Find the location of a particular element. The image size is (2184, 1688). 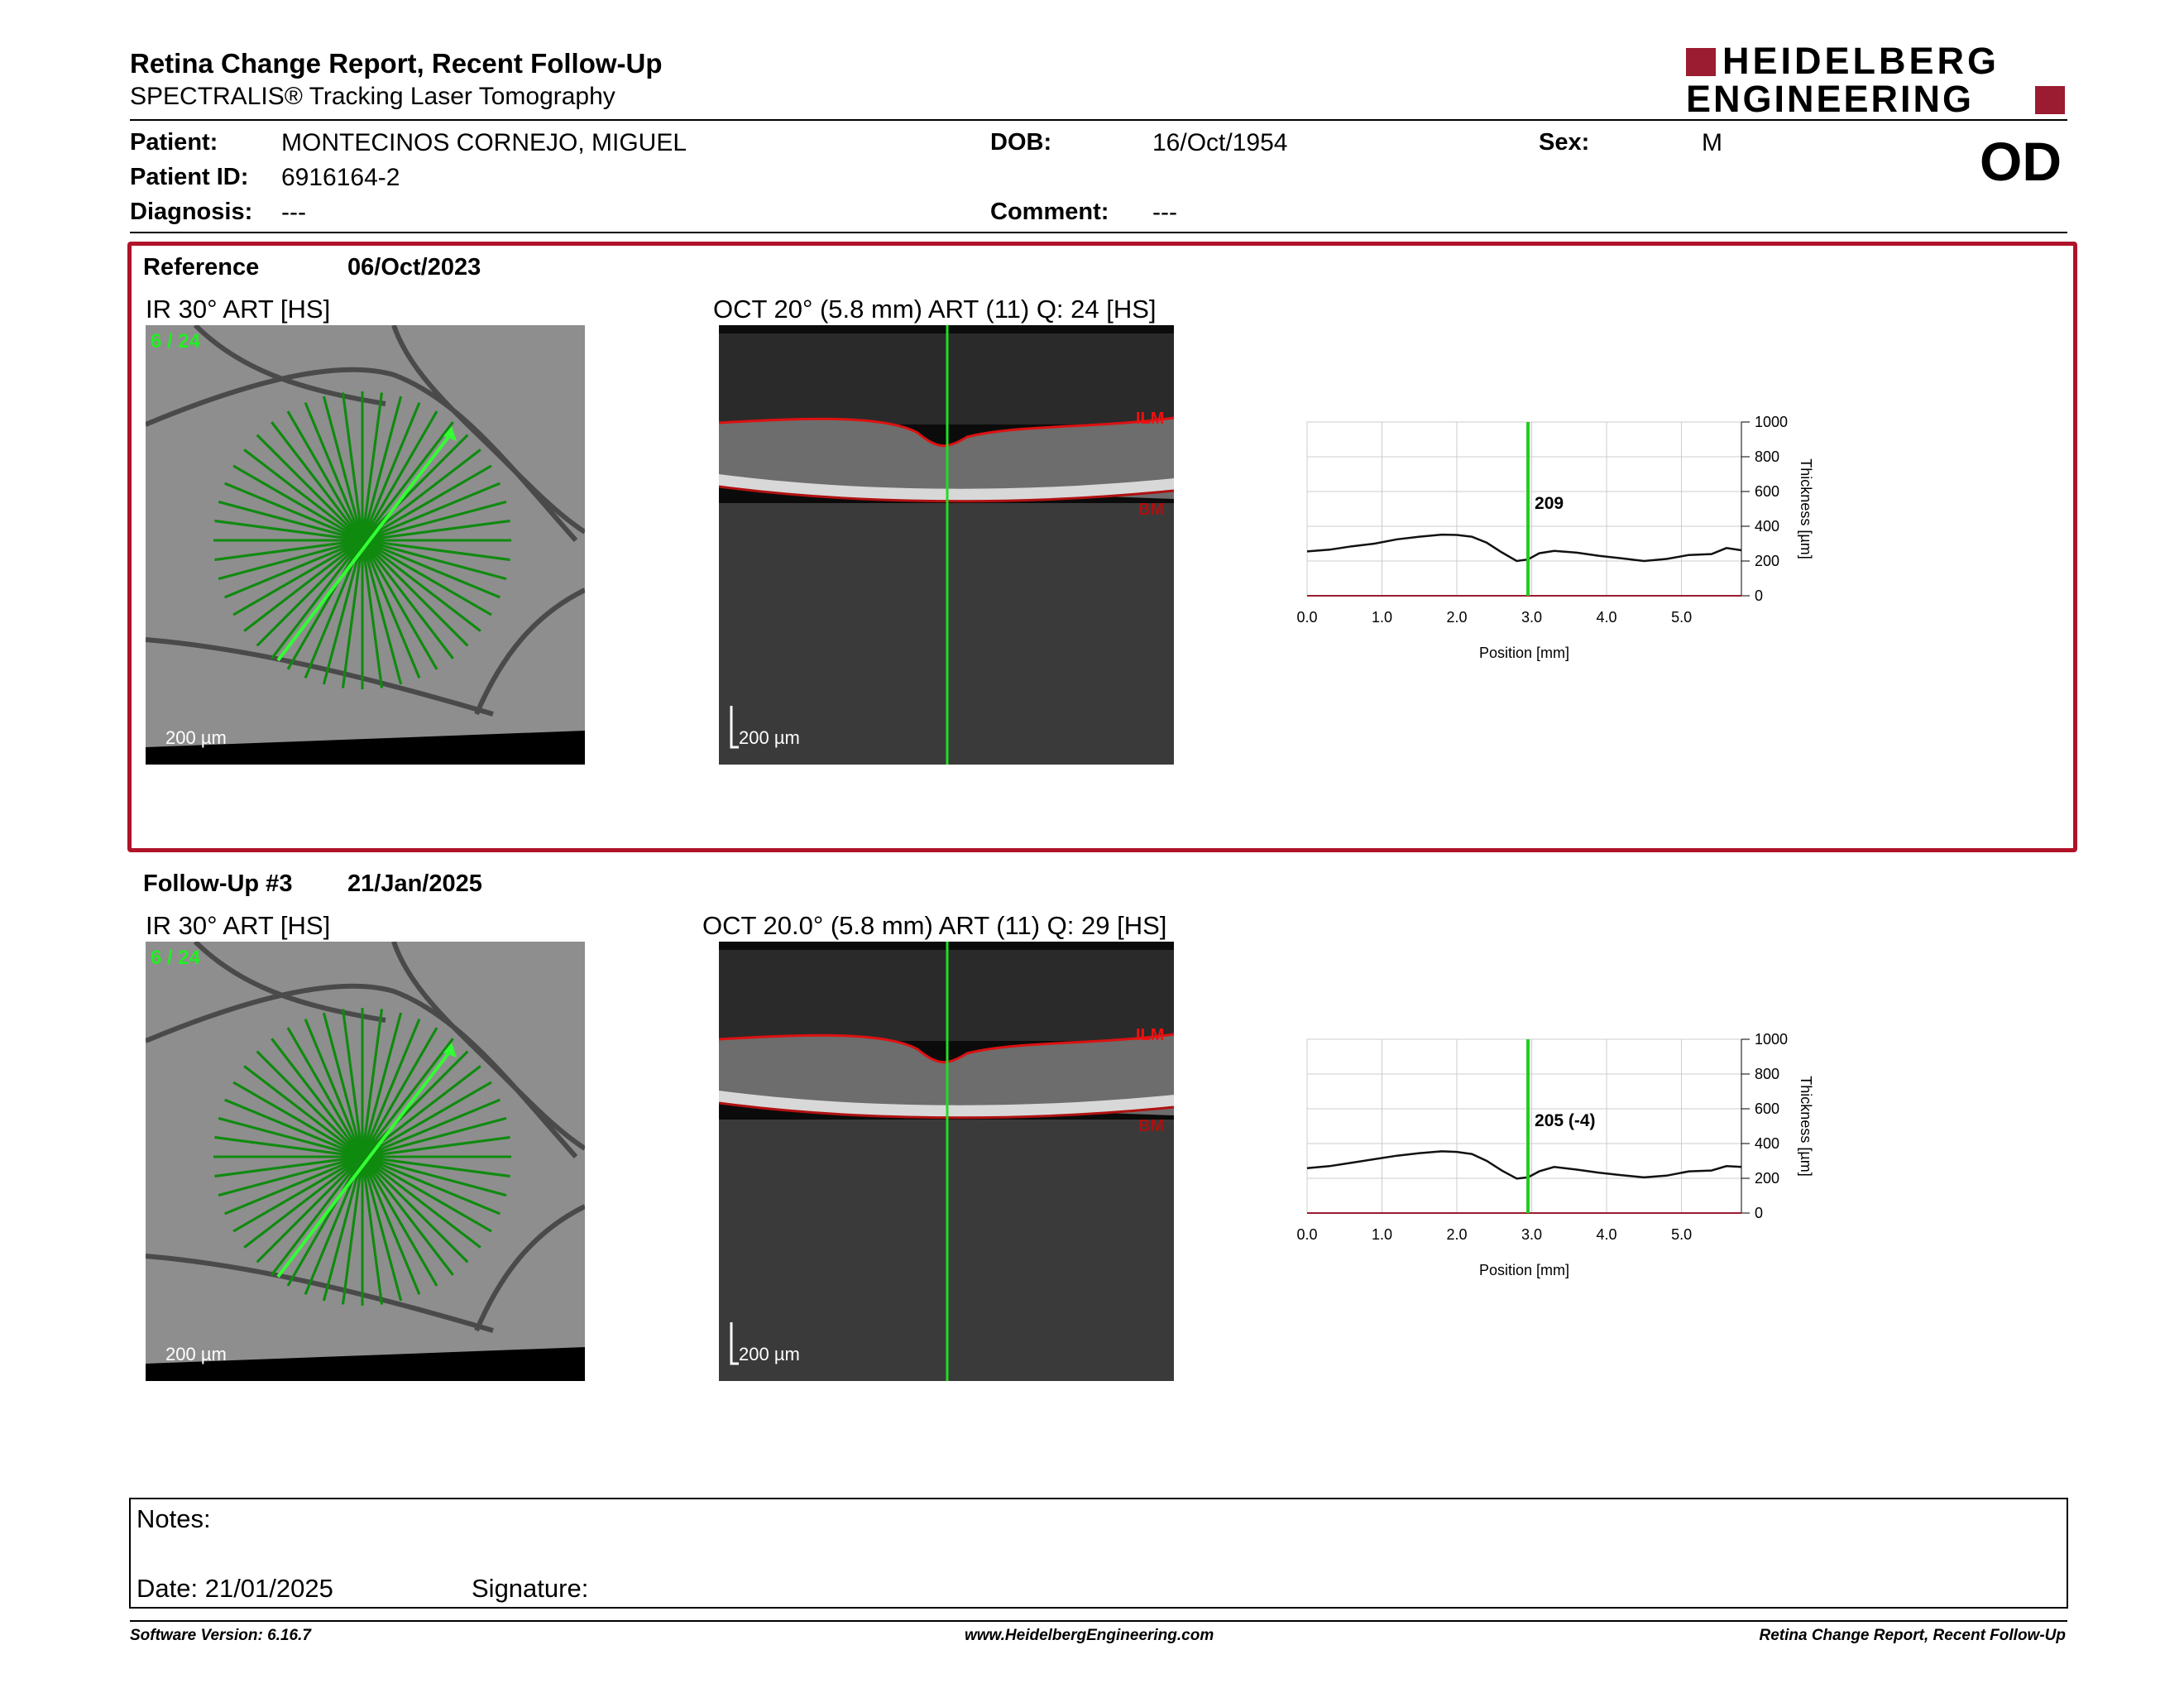

scan-direction-arrow-icon is located at coordinates (450, 1050).